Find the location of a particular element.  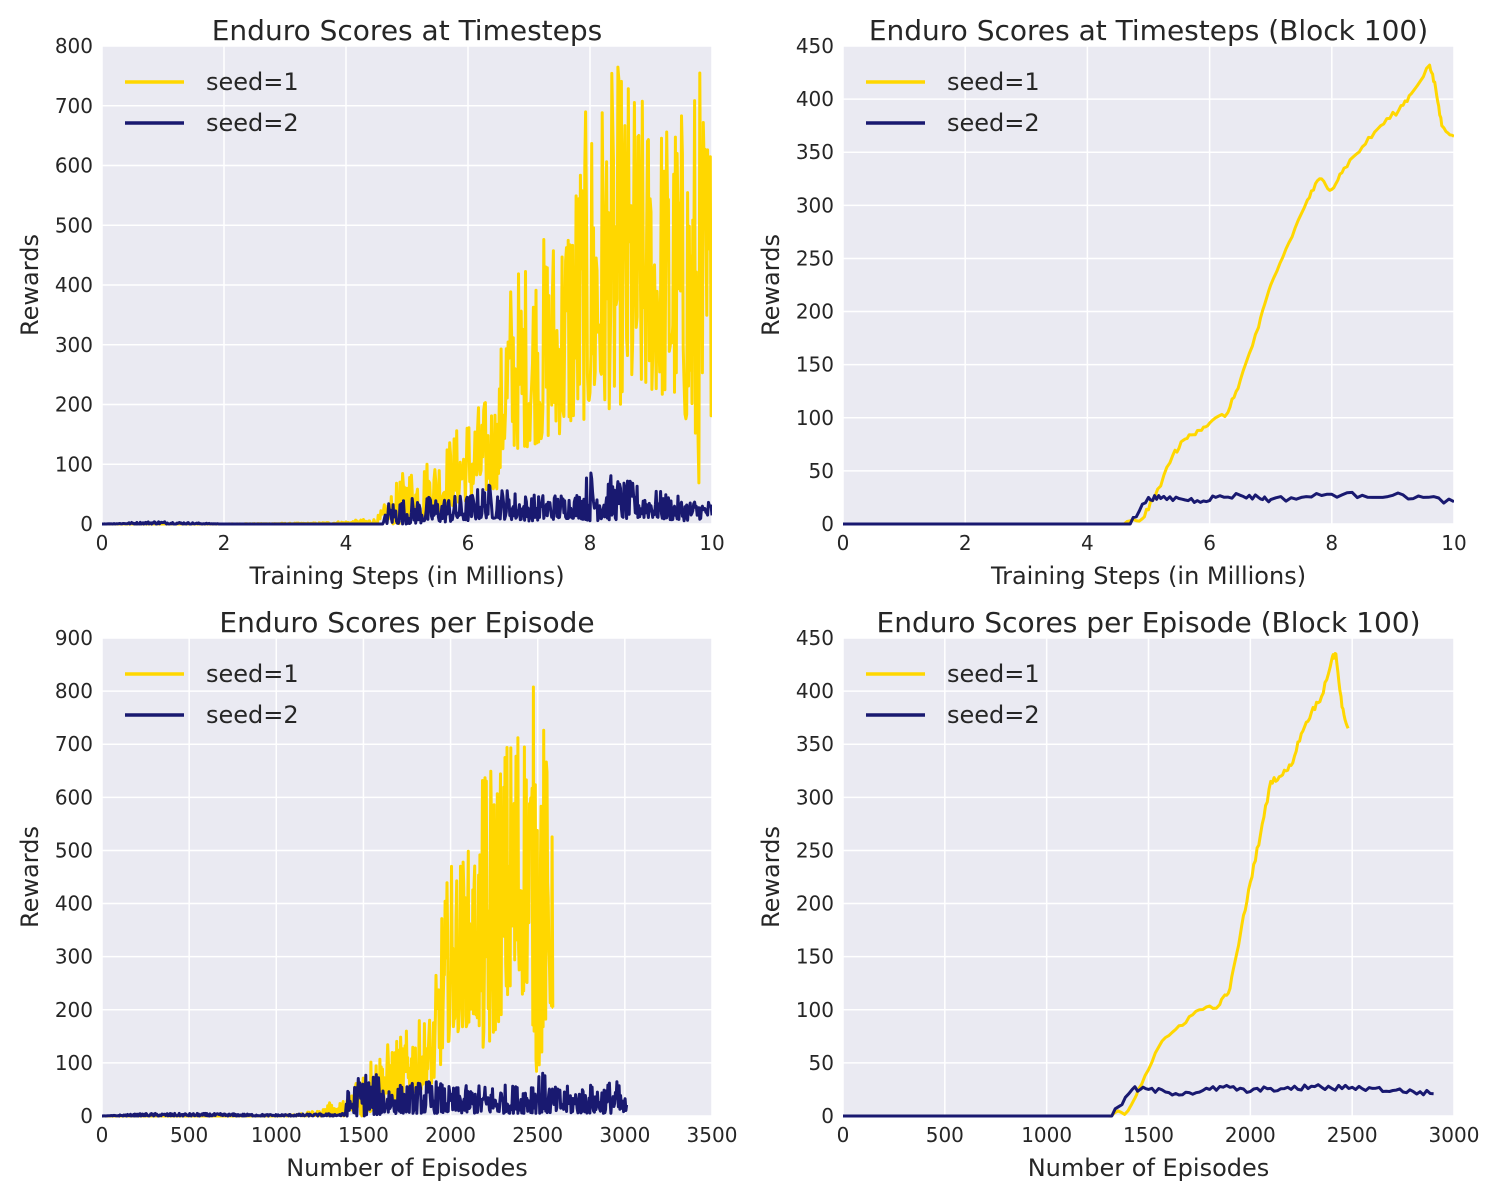

chart-title: Enduro Scores at Timesteps is located at coordinates (407, 30).